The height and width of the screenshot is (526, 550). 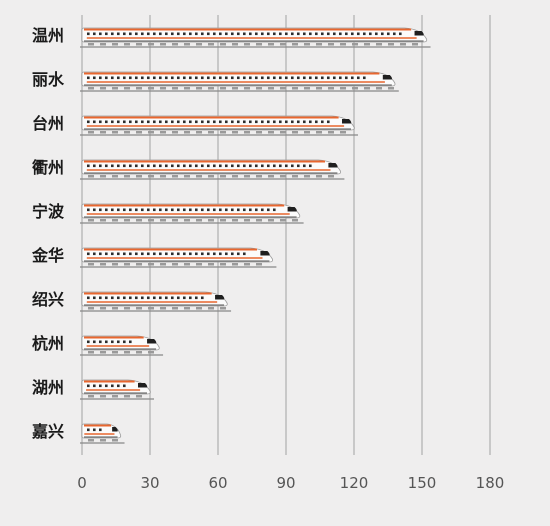 What do you see at coordinates (48, 211) in the screenshot?
I see `category-label: 宁波` at bounding box center [48, 211].